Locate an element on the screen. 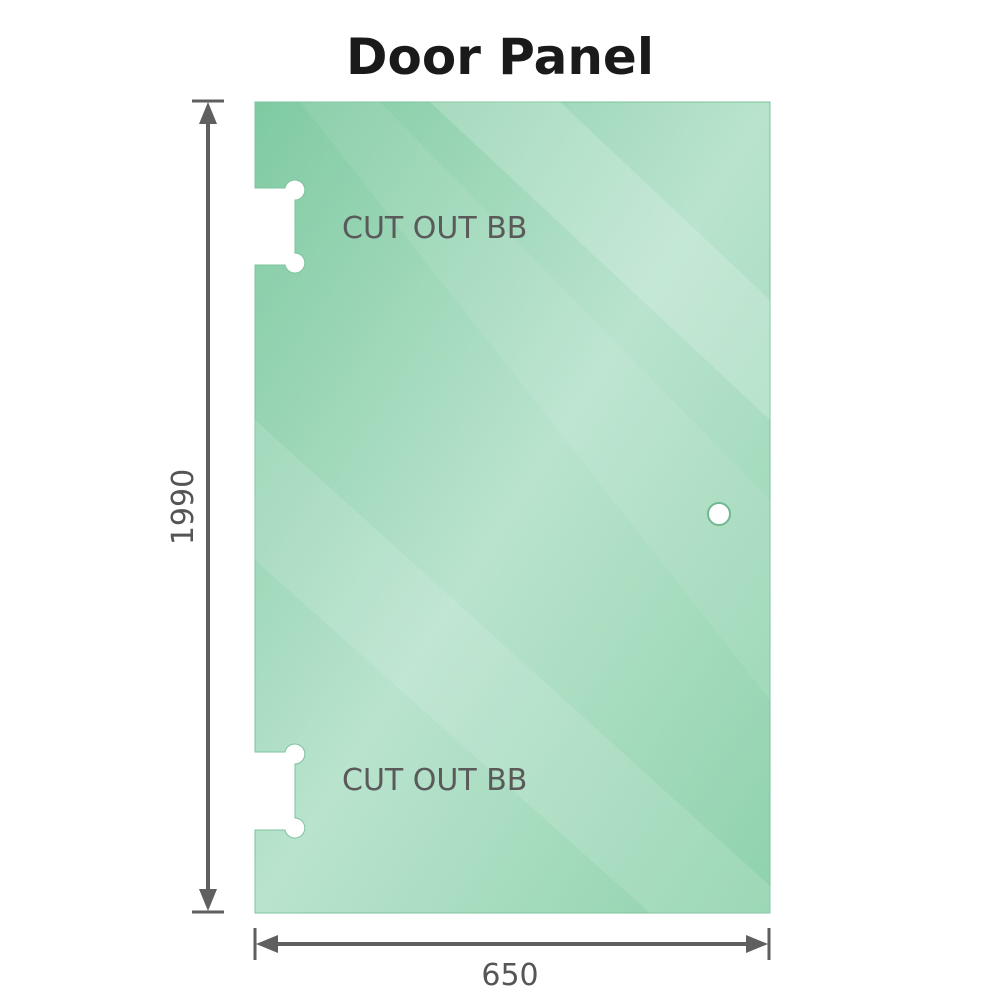  height-value: 1990 is located at coordinates (183, 507).